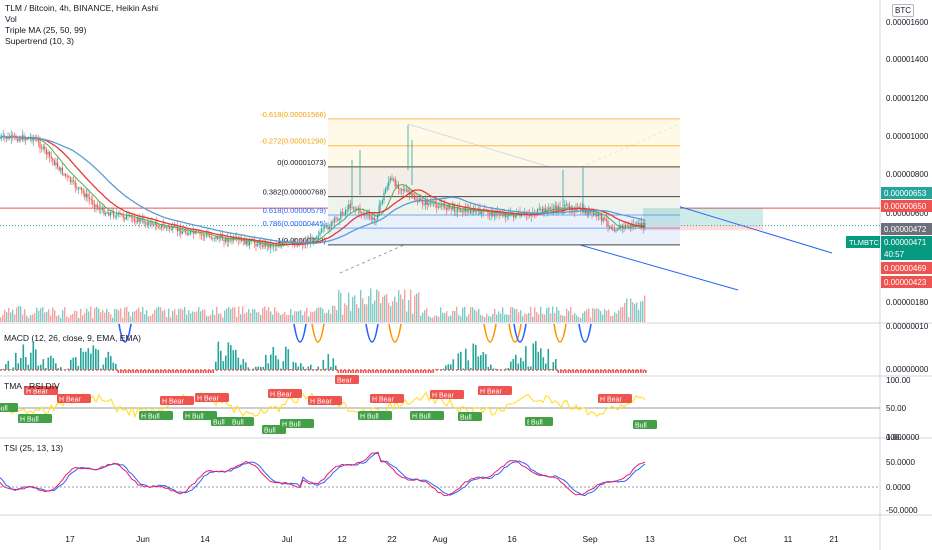  I want to click on indicator-supertrend: Supertrend (10, 3), so click(39, 41).